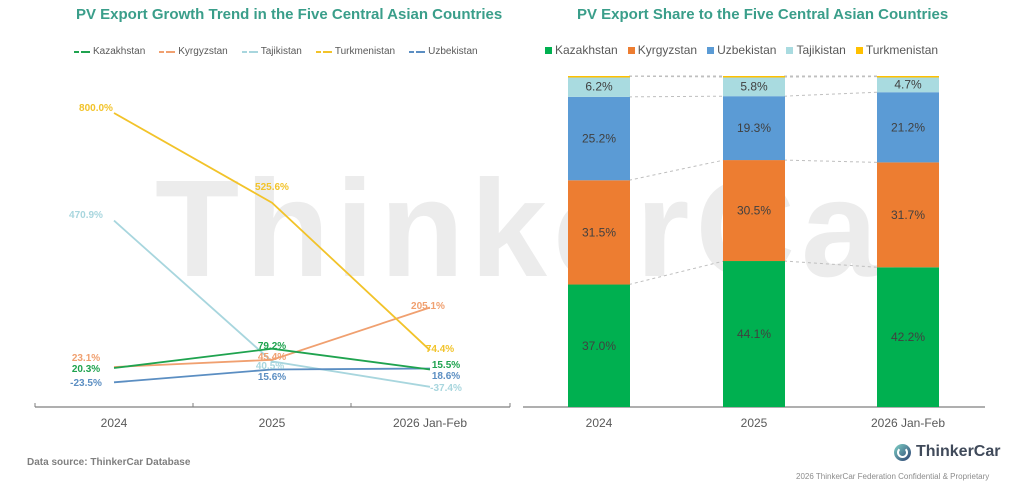 This screenshot has width=1024, height=493. Describe the element at coordinates (96, 108) in the screenshot. I see `data-label-turkmenistan: 800.0%` at that location.